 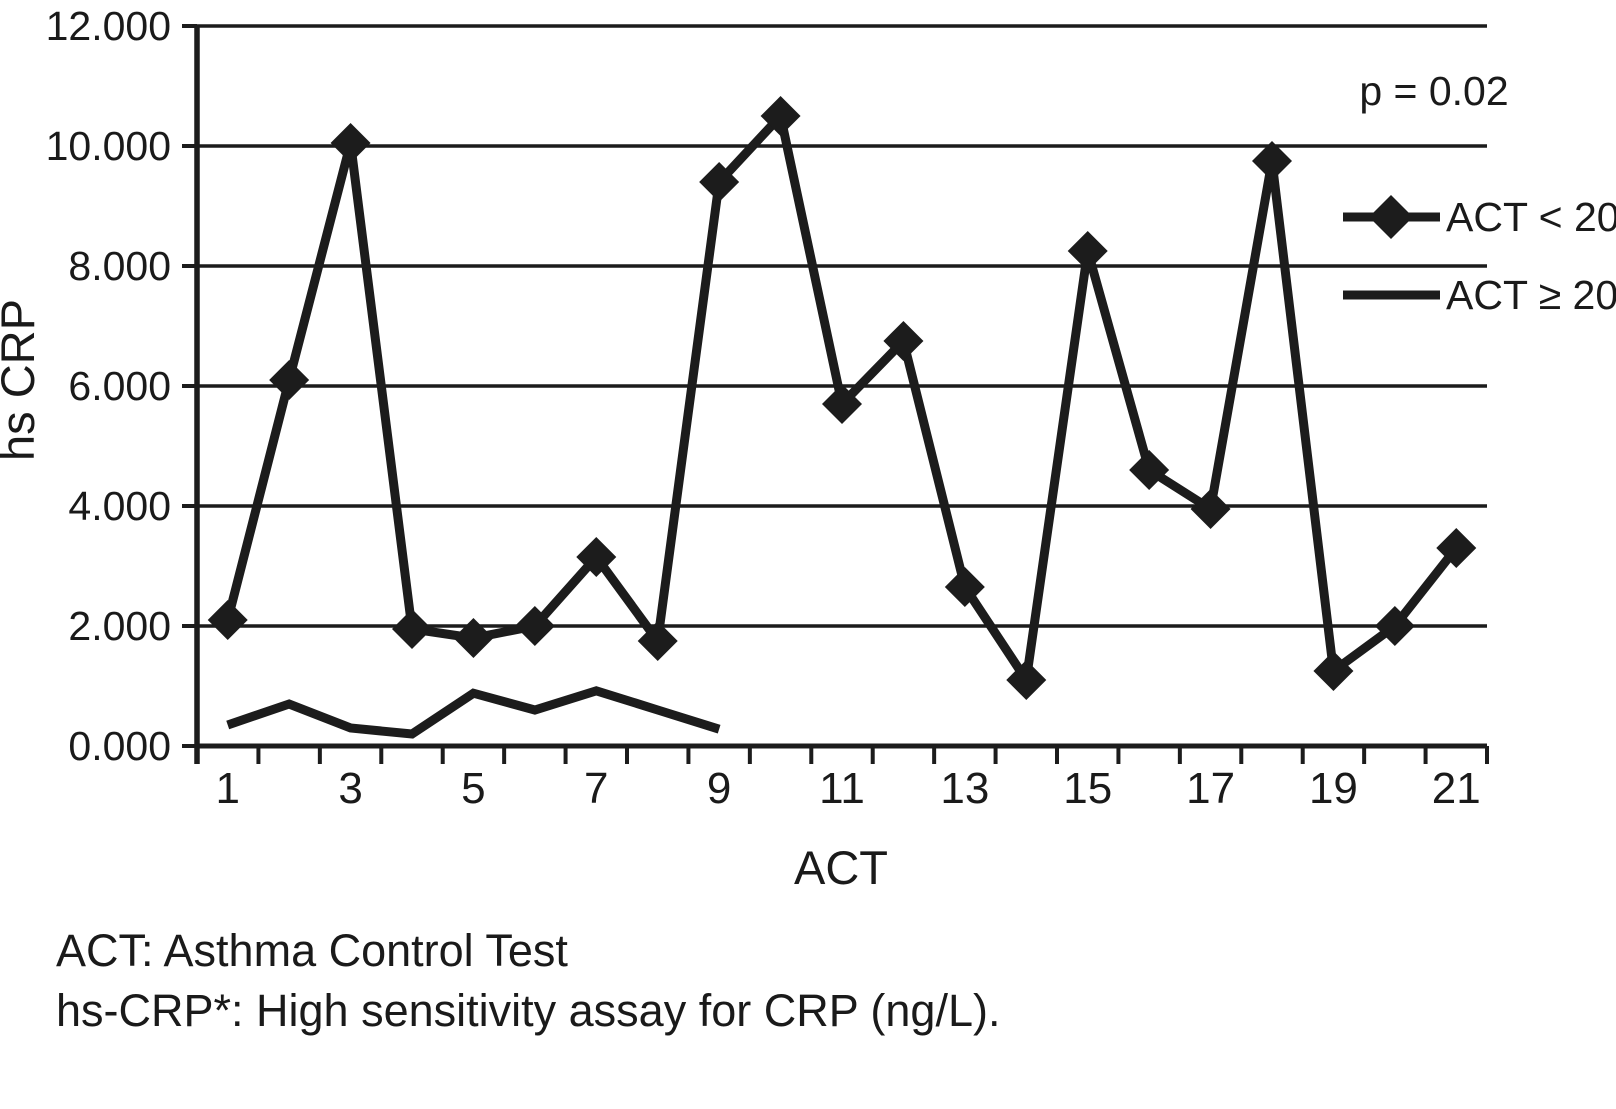 What do you see at coordinates (842, 788) in the screenshot?
I see `x-axis-tick-label: 11` at bounding box center [842, 788].